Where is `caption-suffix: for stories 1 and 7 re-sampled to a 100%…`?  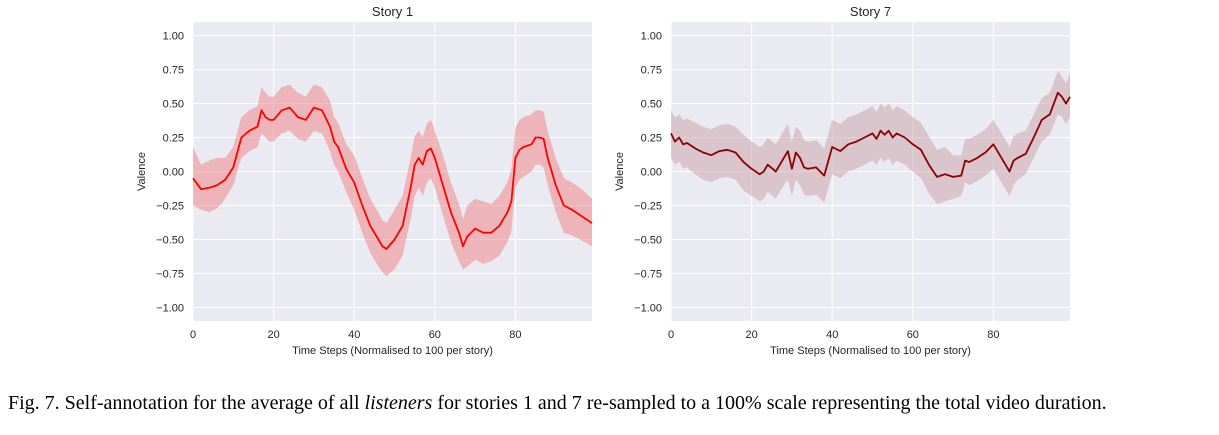 caption-suffix: for stories 1 and 7 re-sampled to a 100%… is located at coordinates (769, 403).